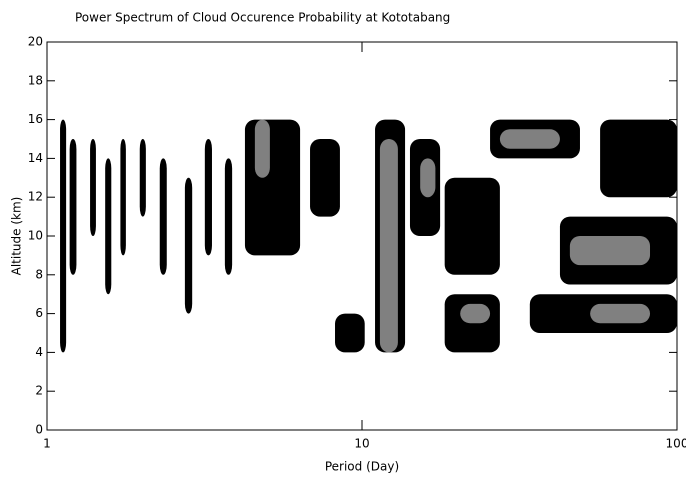 The image size is (686, 483). Describe the element at coordinates (39, 313) in the screenshot. I see `y-tick-label: 6` at that location.